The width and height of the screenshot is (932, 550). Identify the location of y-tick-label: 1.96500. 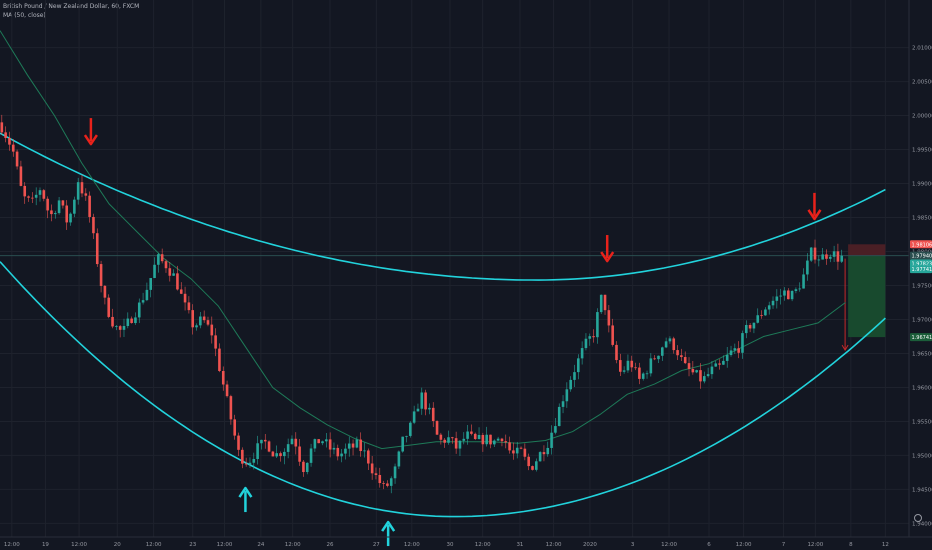
(922, 354).